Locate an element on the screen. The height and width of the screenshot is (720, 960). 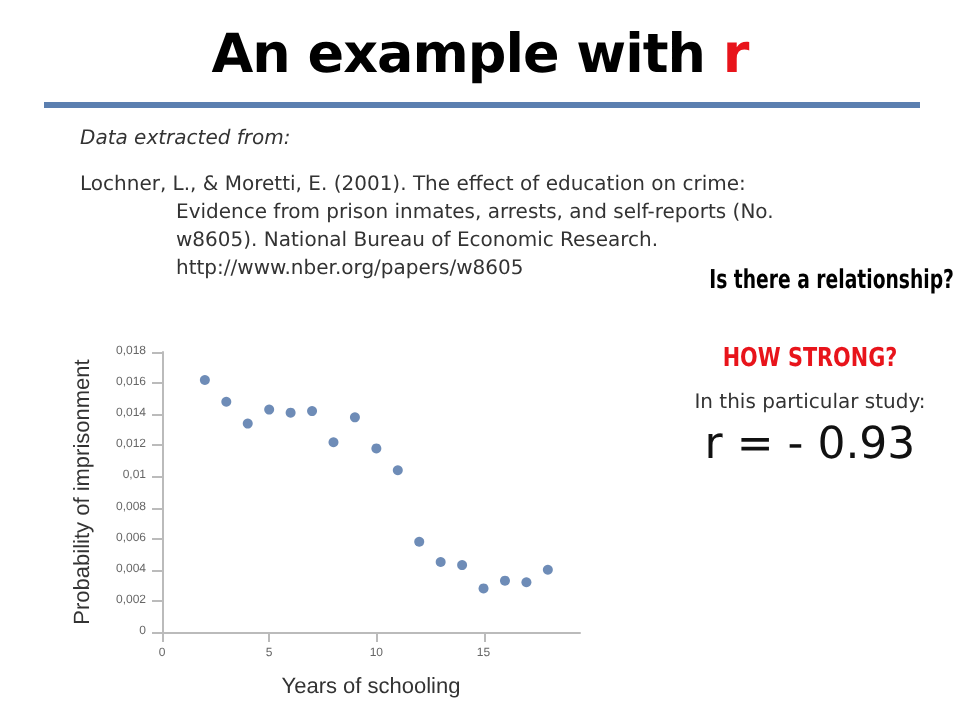
text: Is there a relationship? is located at coordinates (831, 281).